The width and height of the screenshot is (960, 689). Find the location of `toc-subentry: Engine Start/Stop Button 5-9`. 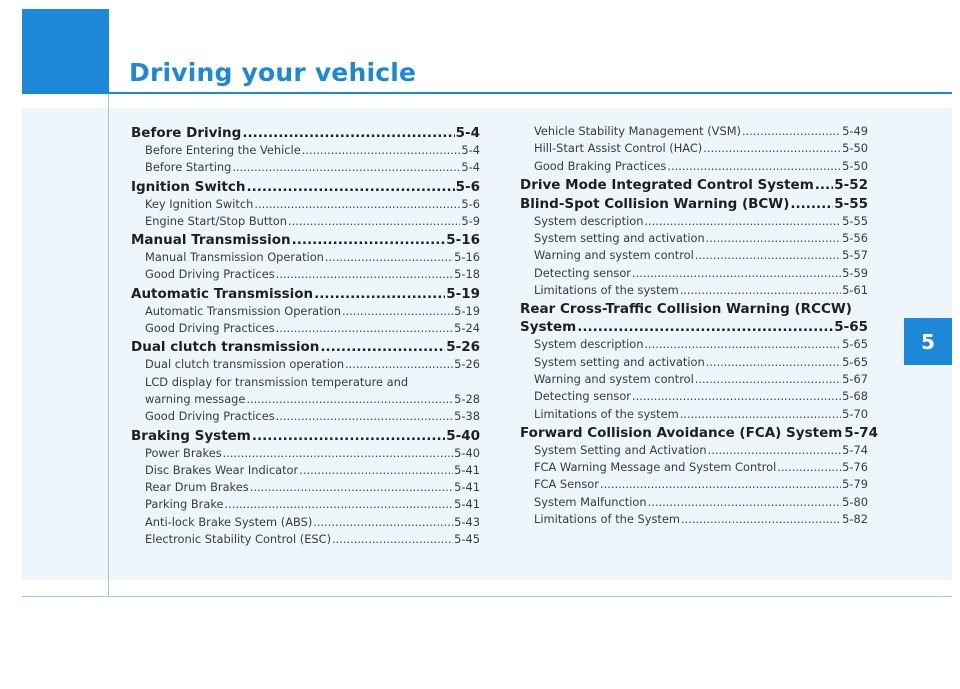

toc-subentry: Engine Start/Stop Button 5-9 is located at coordinates (305, 221).